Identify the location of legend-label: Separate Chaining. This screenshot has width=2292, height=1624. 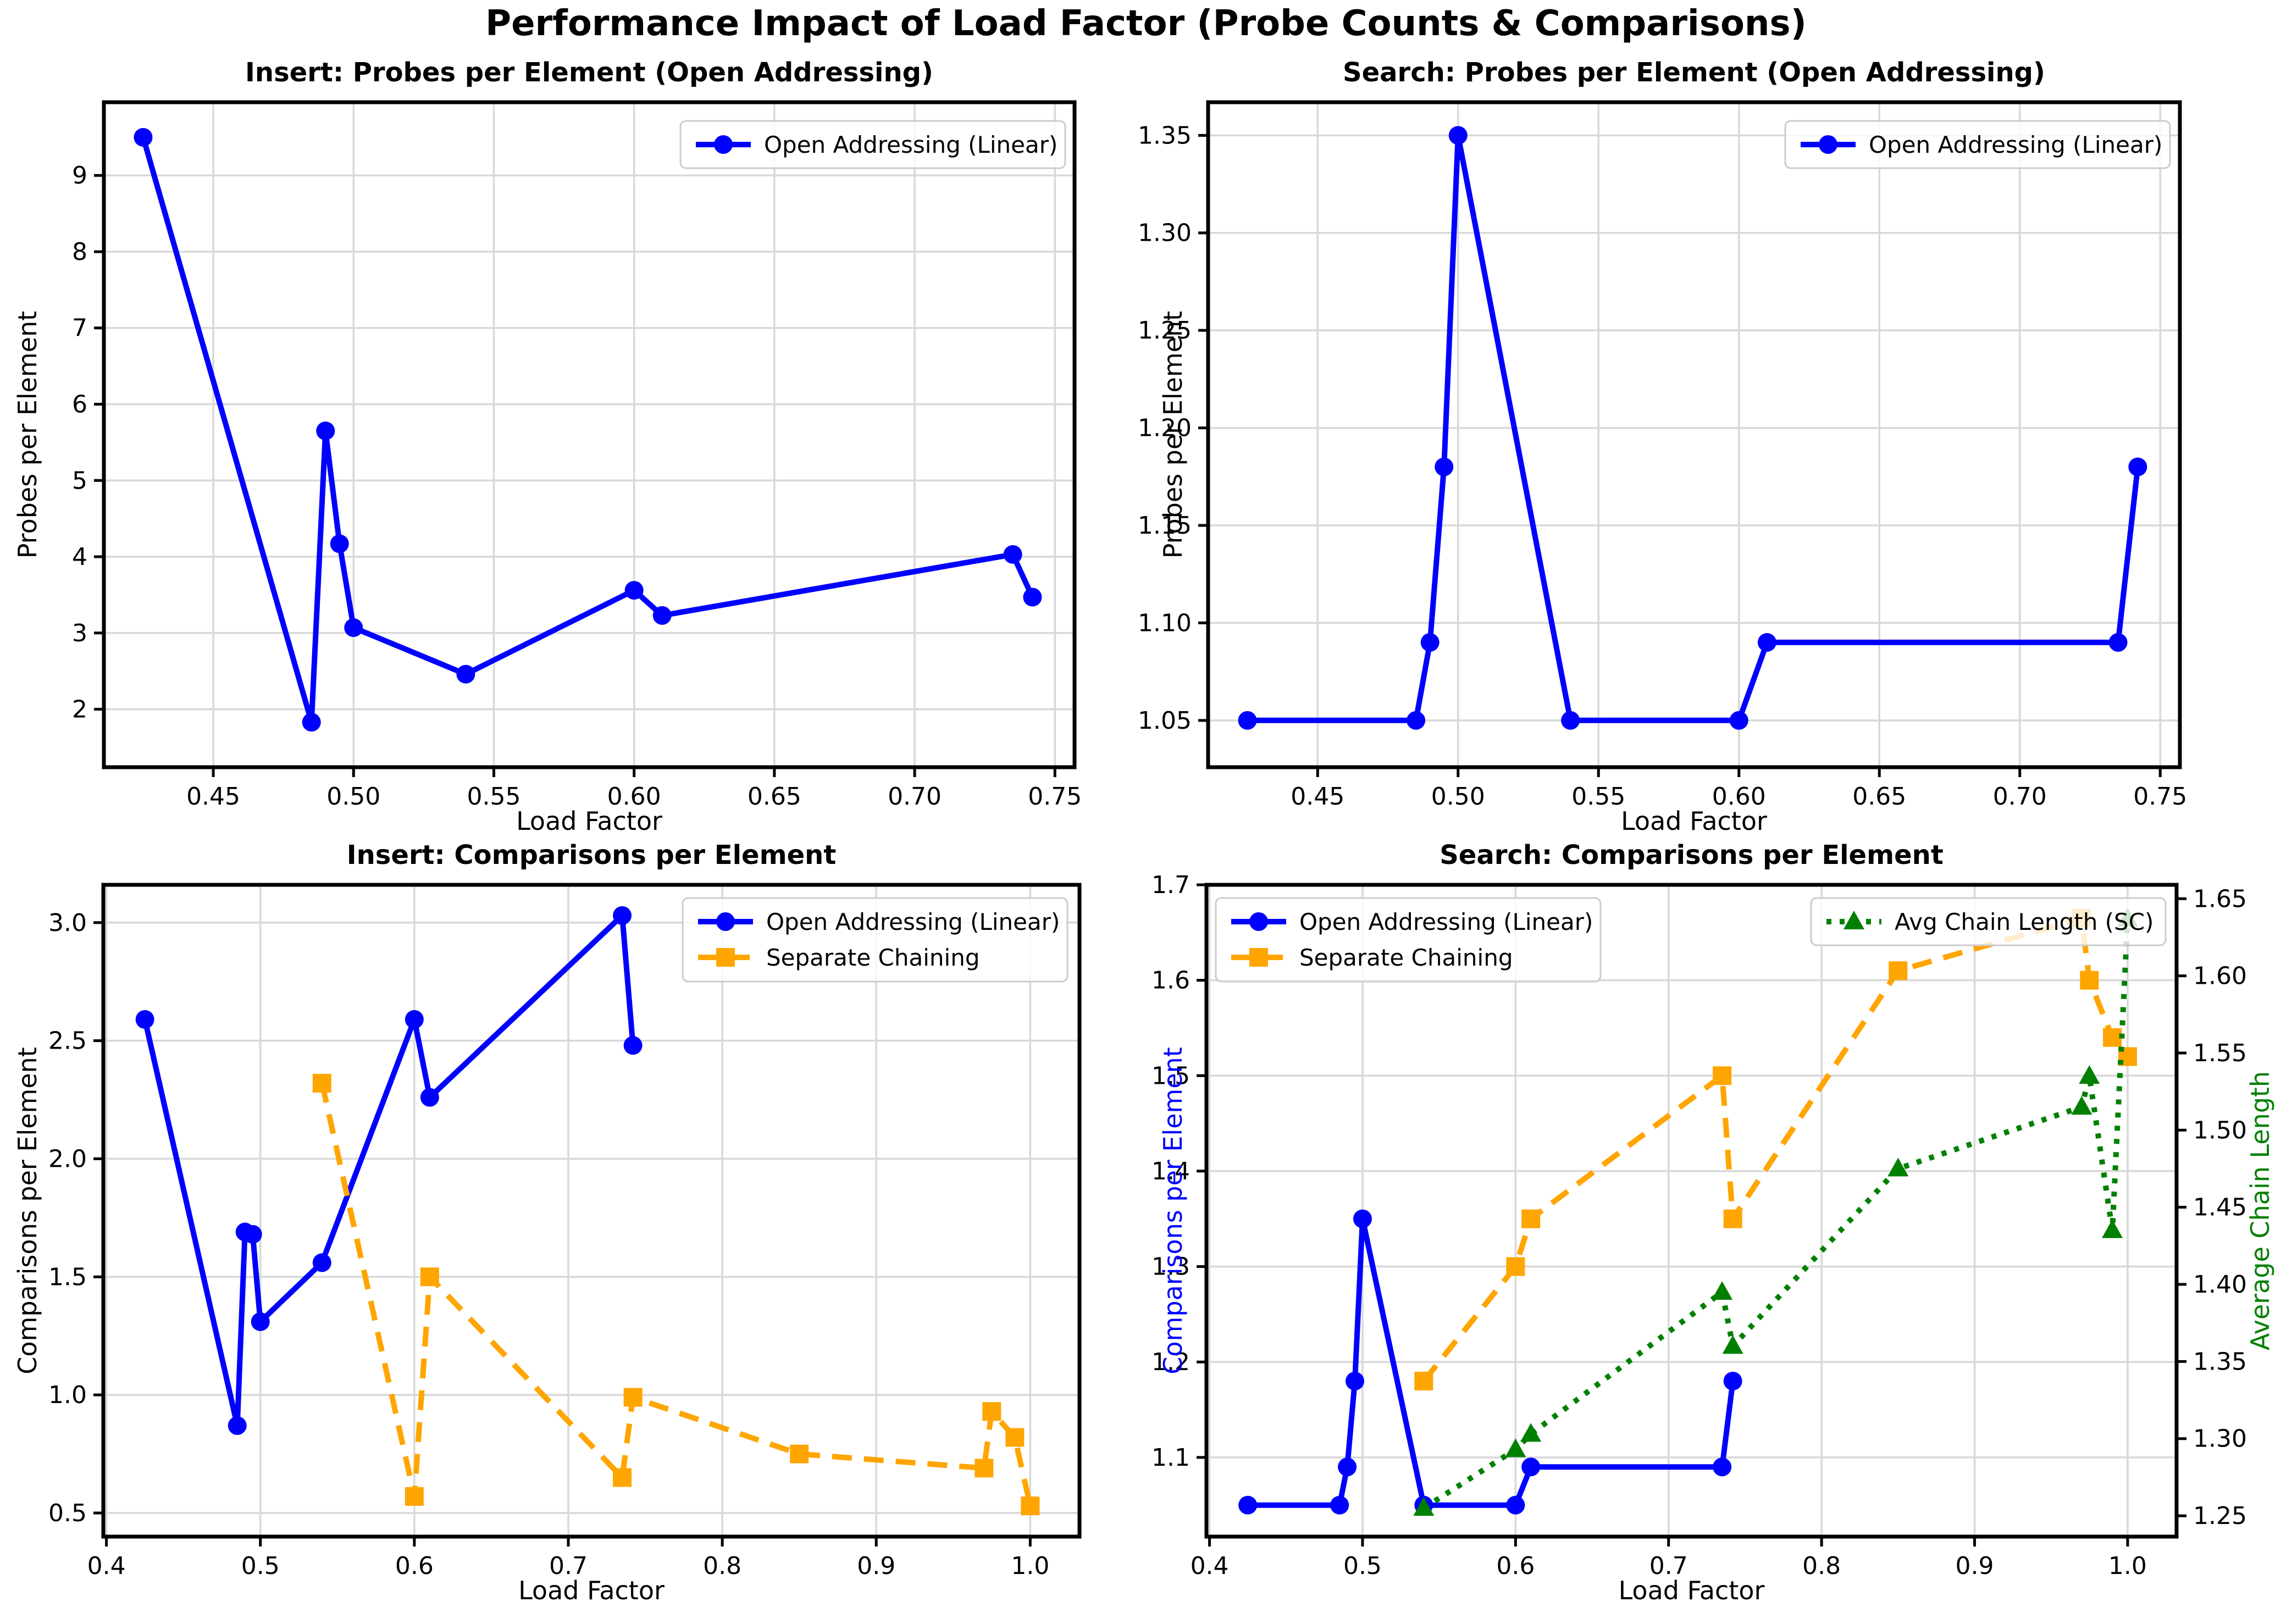
(872, 957).